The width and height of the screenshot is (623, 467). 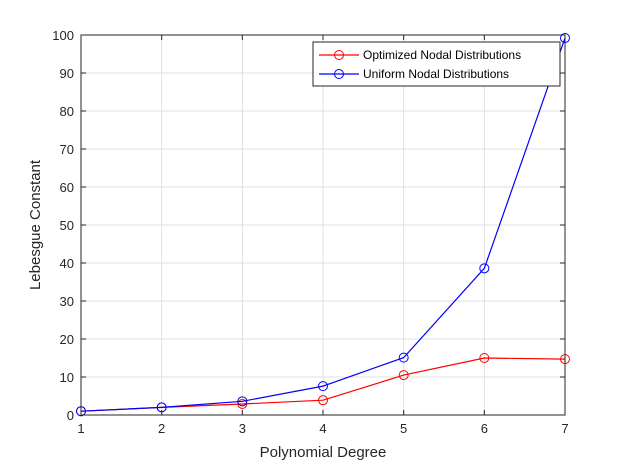 What do you see at coordinates (80, 428) in the screenshot?
I see `x-tick-label: 1` at bounding box center [80, 428].